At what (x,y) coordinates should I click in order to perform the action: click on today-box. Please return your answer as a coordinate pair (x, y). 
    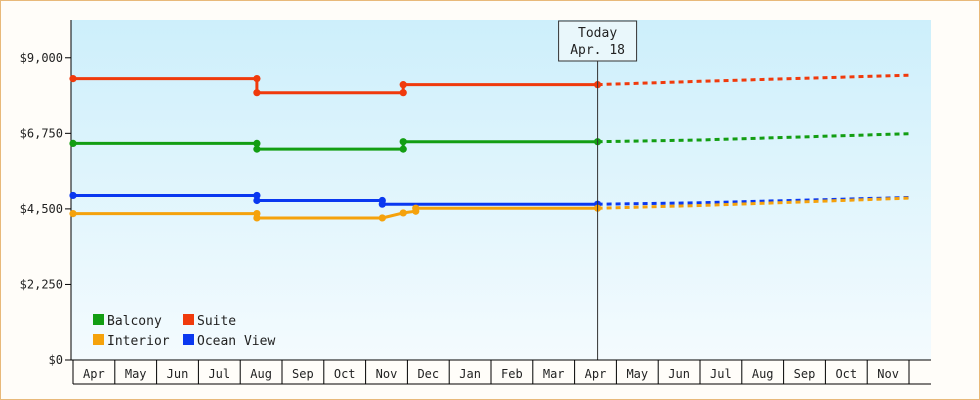
    Looking at the image, I should click on (598, 41).